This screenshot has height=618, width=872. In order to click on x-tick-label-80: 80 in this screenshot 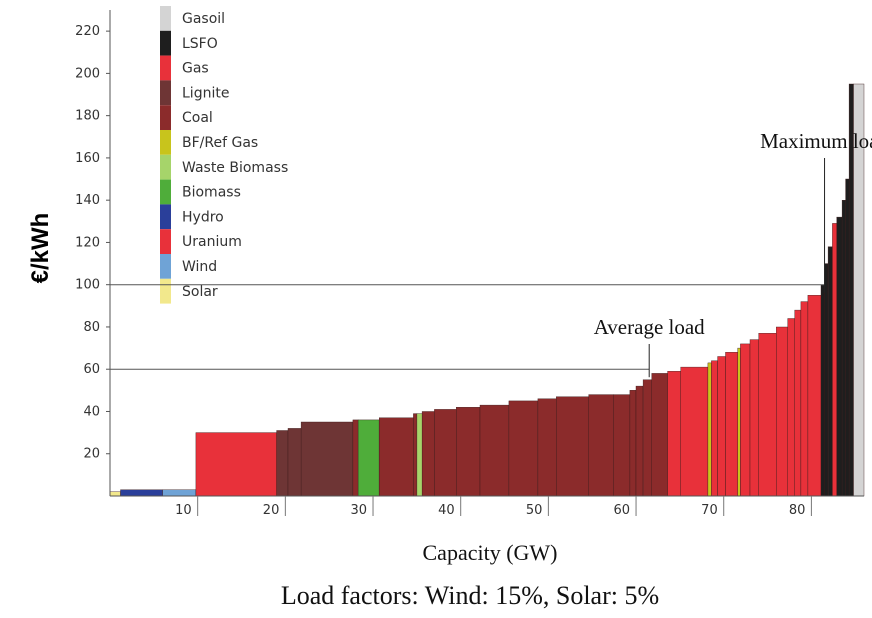, I will do `click(797, 510)`.